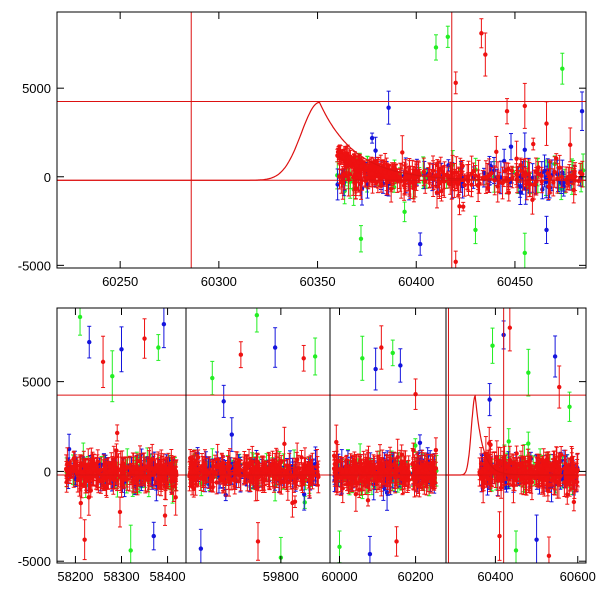  I want to click on x-tick-label: 60250, so click(120, 281).